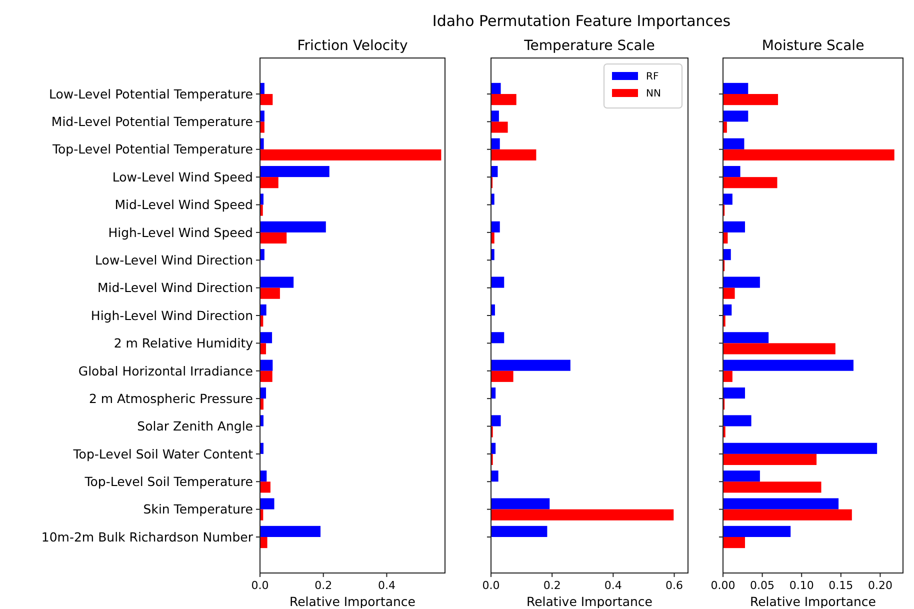 The width and height of the screenshot is (914, 609). I want to click on y-tick-label: 2 m Relative Humidity, so click(184, 343).